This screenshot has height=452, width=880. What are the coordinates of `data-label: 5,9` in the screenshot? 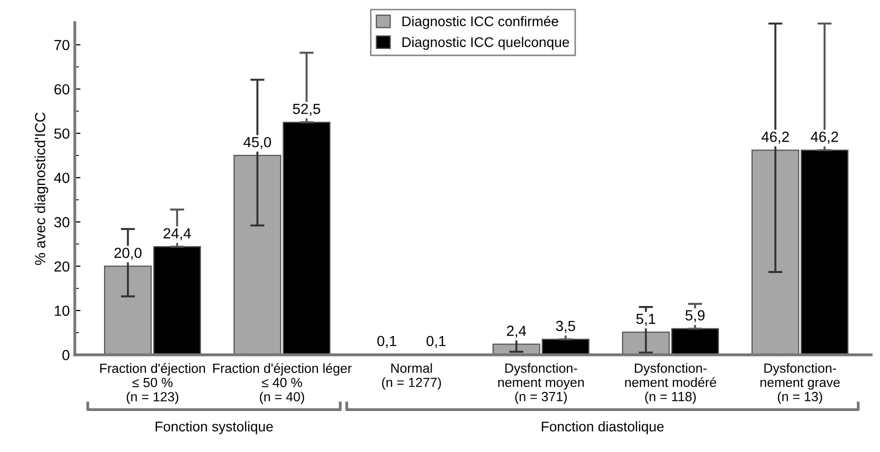 It's located at (695, 316).